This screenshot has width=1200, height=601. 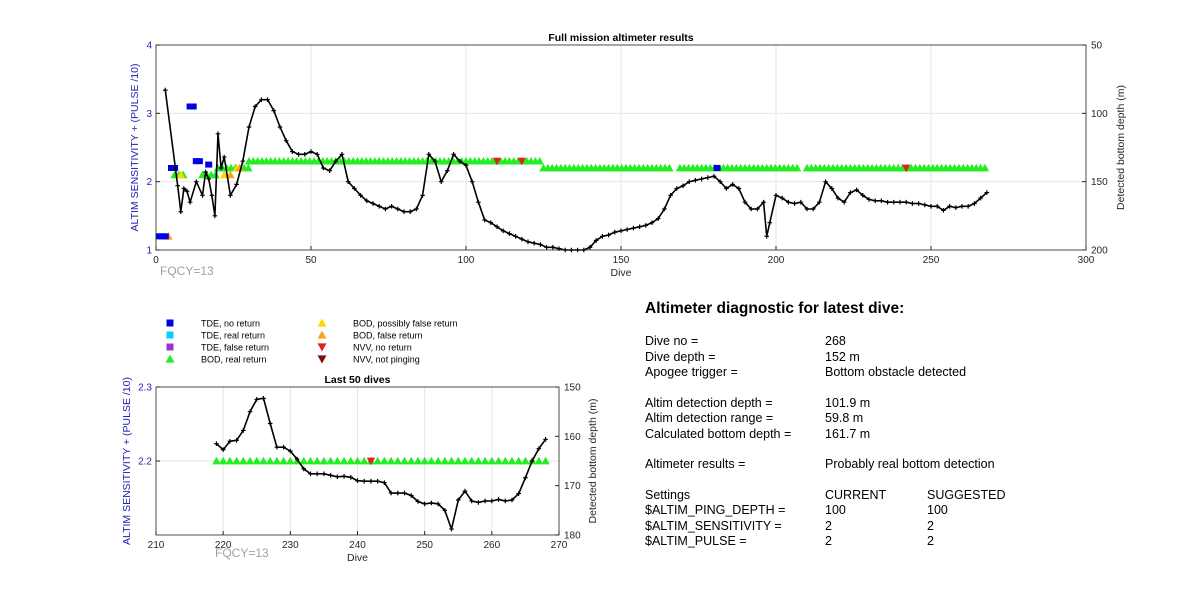 What do you see at coordinates (828, 541) in the screenshot?
I see `setting-current: 2` at bounding box center [828, 541].